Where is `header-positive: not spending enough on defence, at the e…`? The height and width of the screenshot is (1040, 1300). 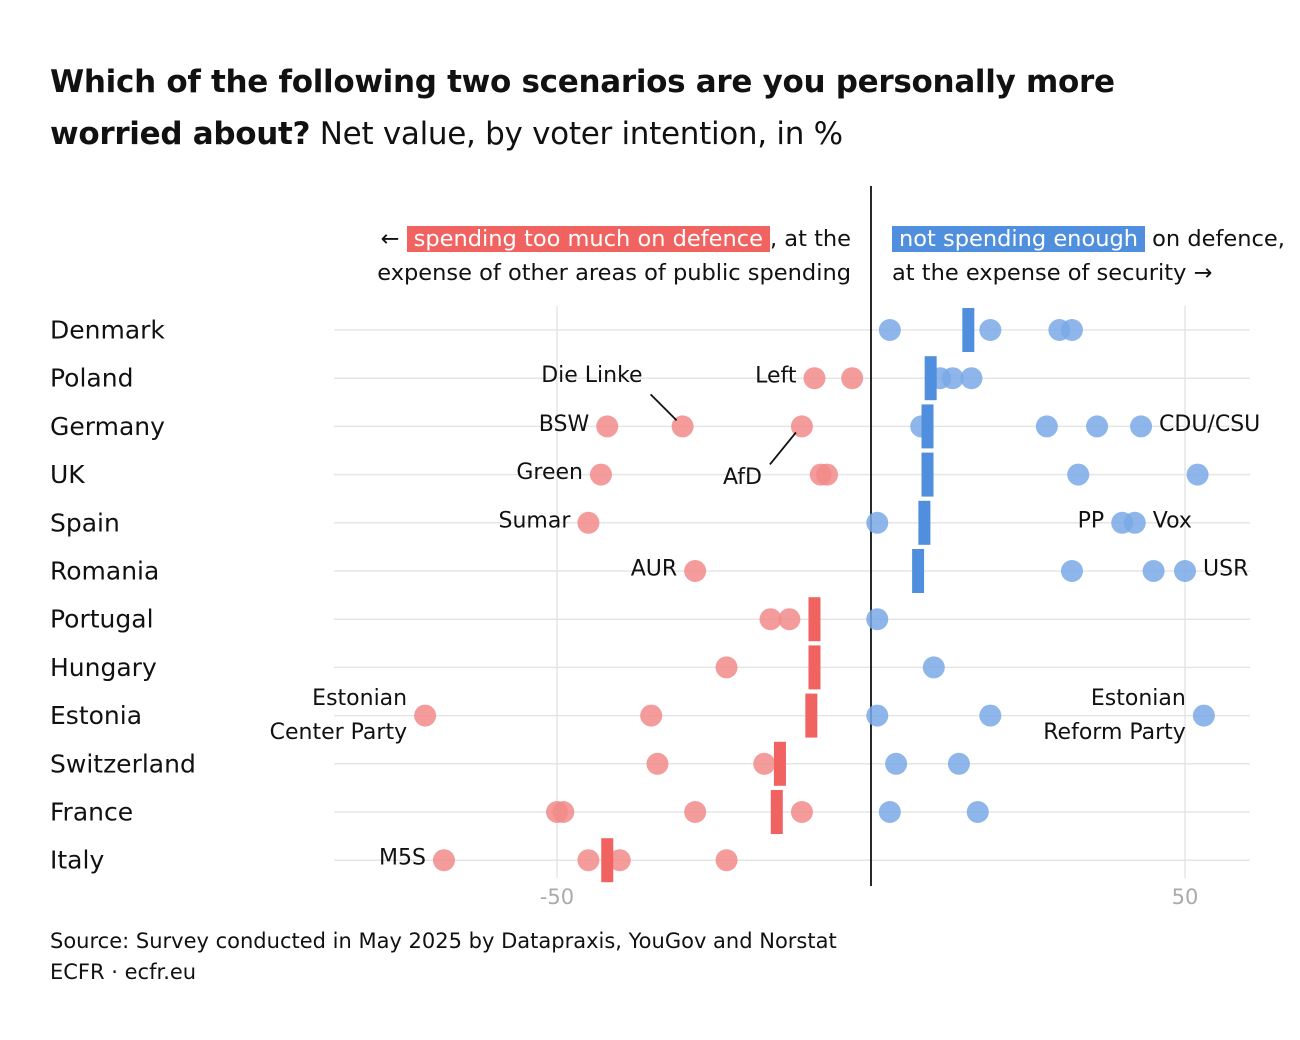
header-positive: not spending enough on defence, at the e… is located at coordinates (1088, 256).